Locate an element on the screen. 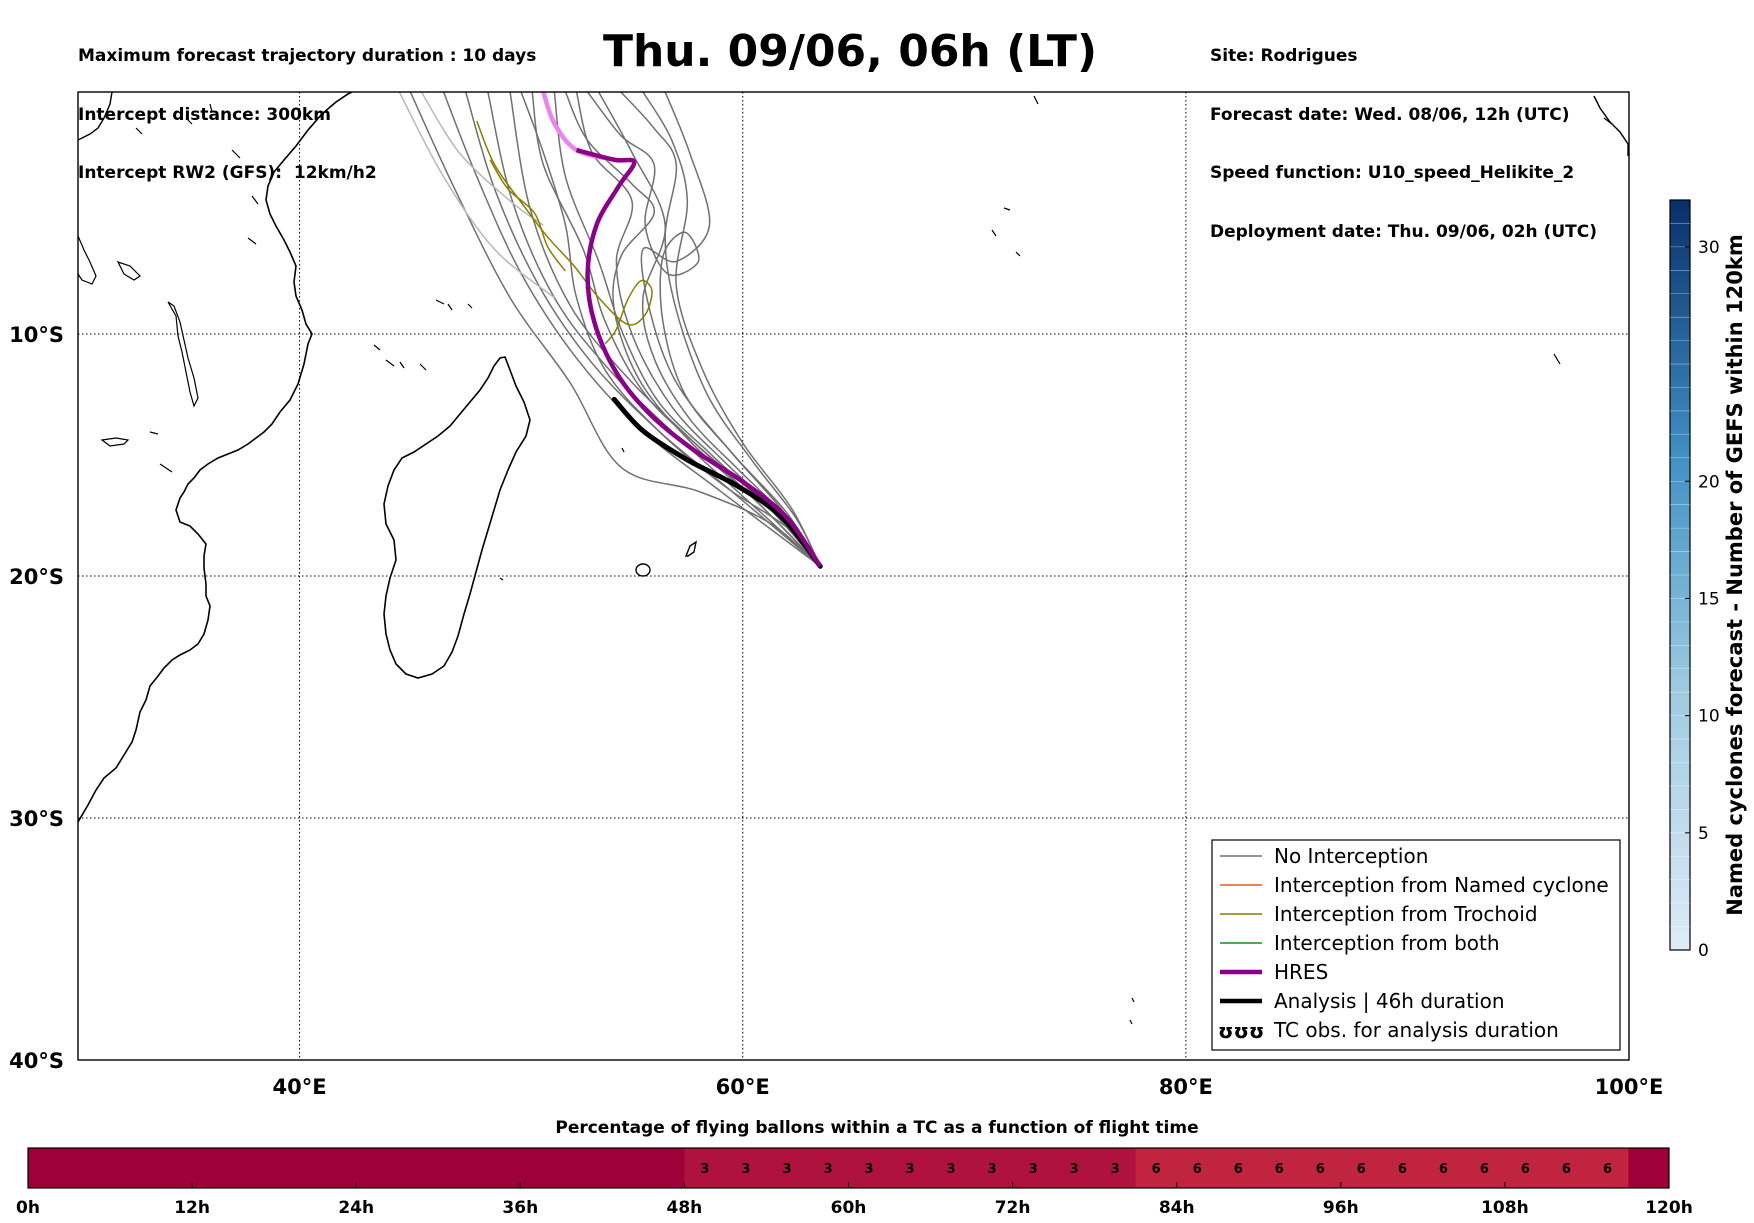  x-tick-label: 60°E is located at coordinates (743, 1087).